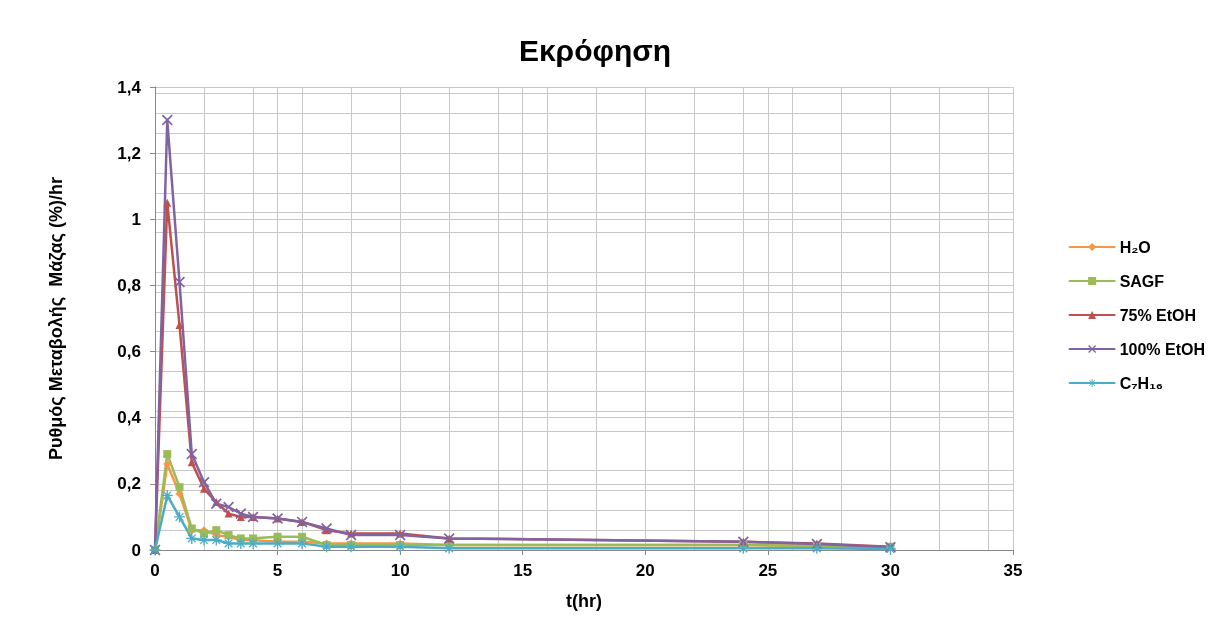 The image size is (1220, 630). I want to click on legend-label: 75% EtOH, so click(1158, 315).